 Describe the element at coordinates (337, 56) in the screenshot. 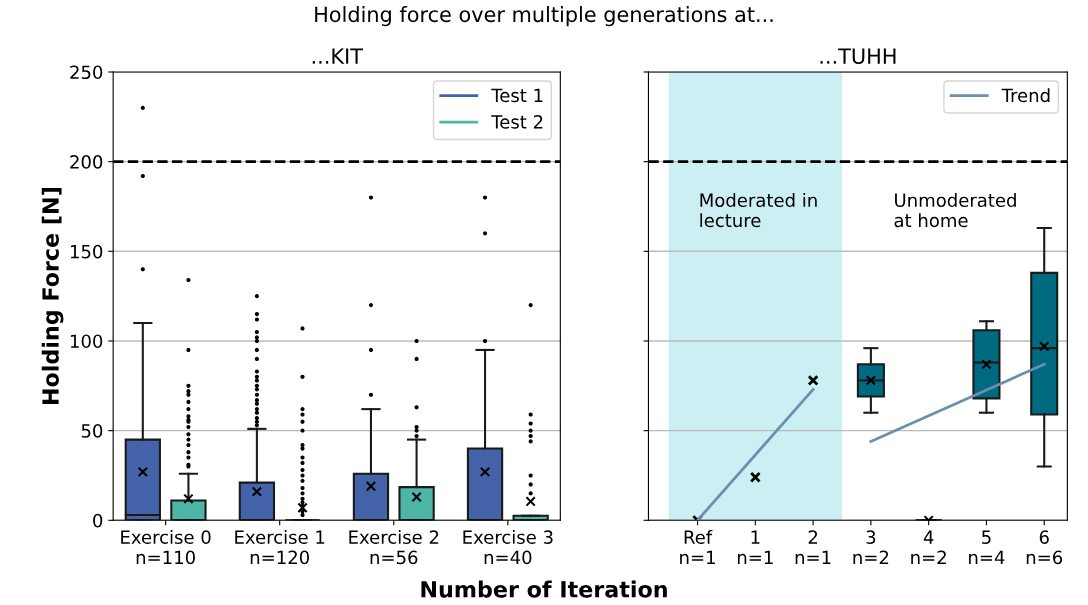

I see `chart-subtitle: ...KIT` at that location.